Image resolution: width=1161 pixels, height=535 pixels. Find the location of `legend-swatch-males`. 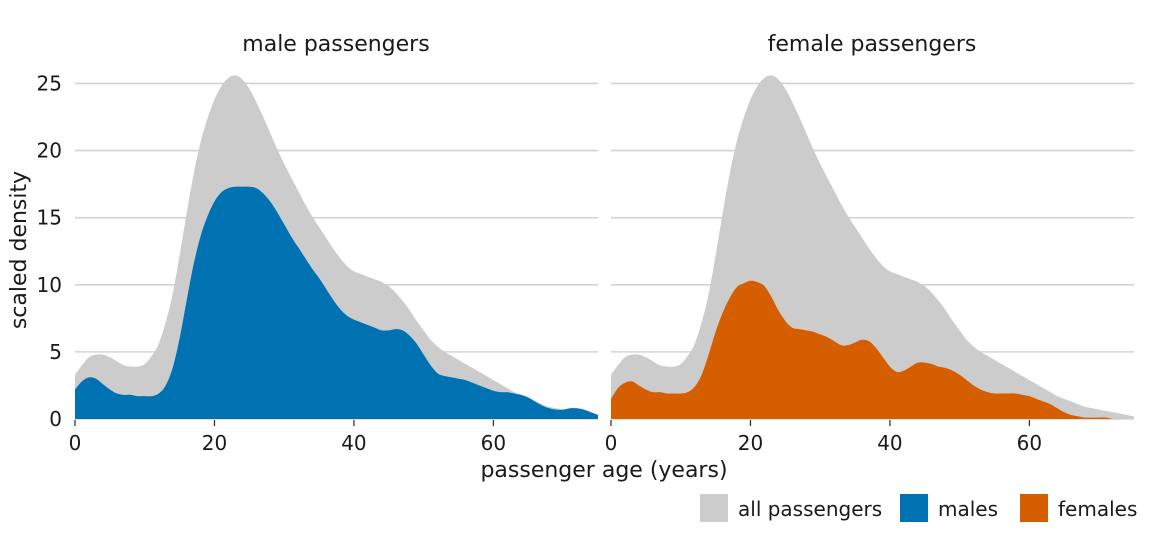

legend-swatch-males is located at coordinates (914, 508).